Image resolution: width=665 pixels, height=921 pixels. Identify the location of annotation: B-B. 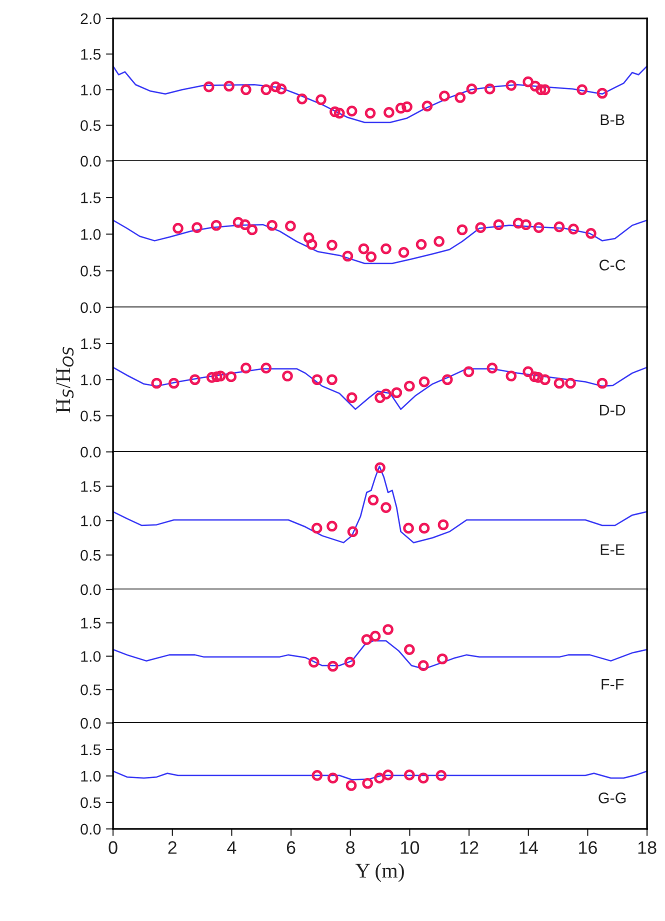
(612, 119).